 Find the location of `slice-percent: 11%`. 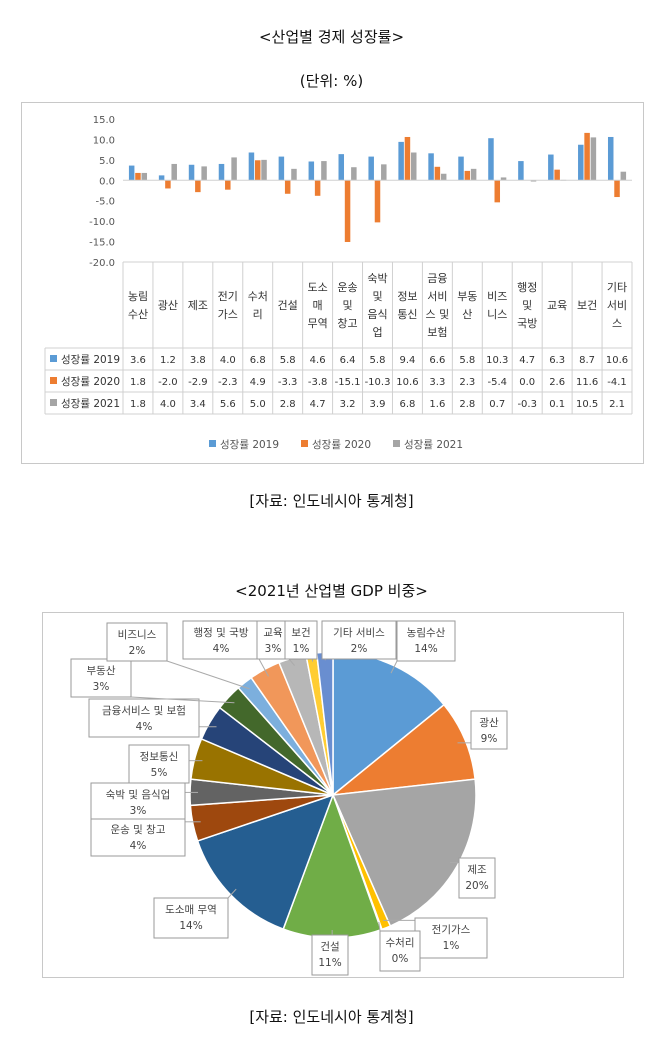

slice-percent: 11% is located at coordinates (329, 963).